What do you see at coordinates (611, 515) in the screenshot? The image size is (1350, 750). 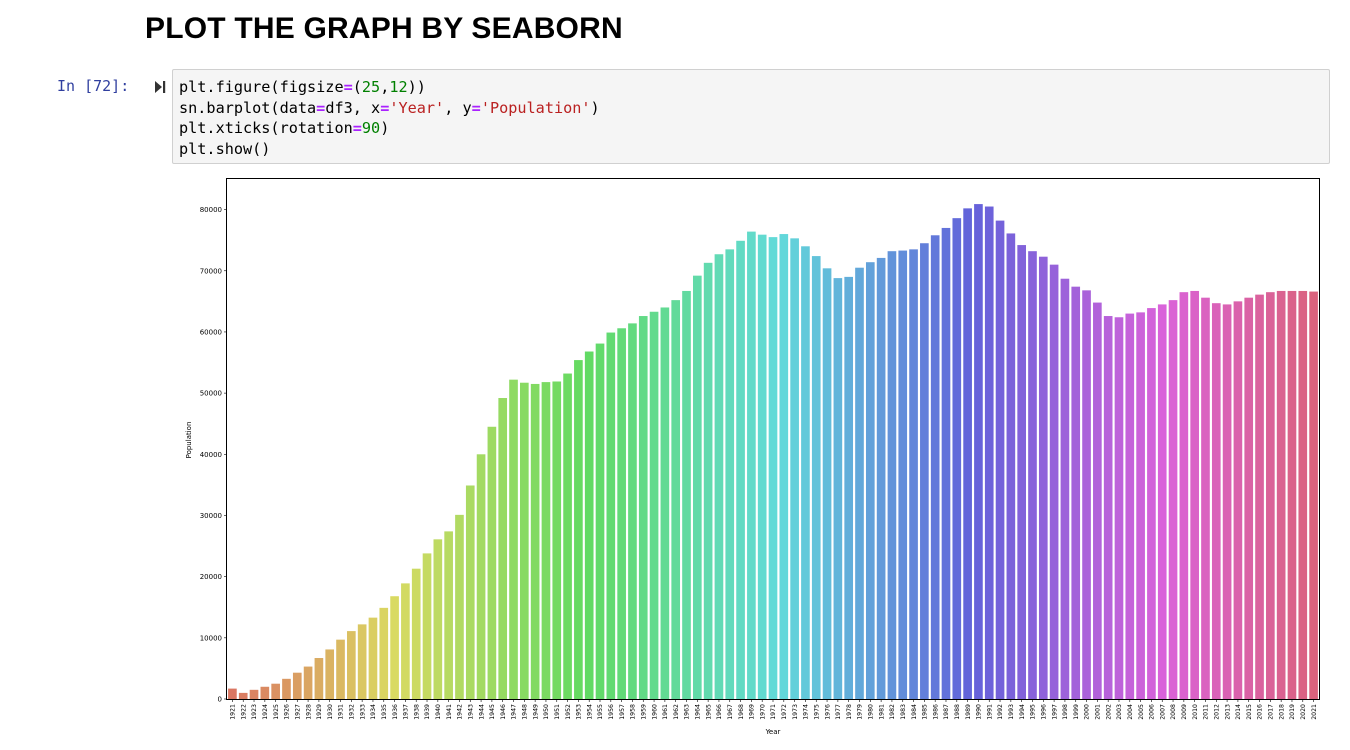 I see `bar-1956` at bounding box center [611, 515].